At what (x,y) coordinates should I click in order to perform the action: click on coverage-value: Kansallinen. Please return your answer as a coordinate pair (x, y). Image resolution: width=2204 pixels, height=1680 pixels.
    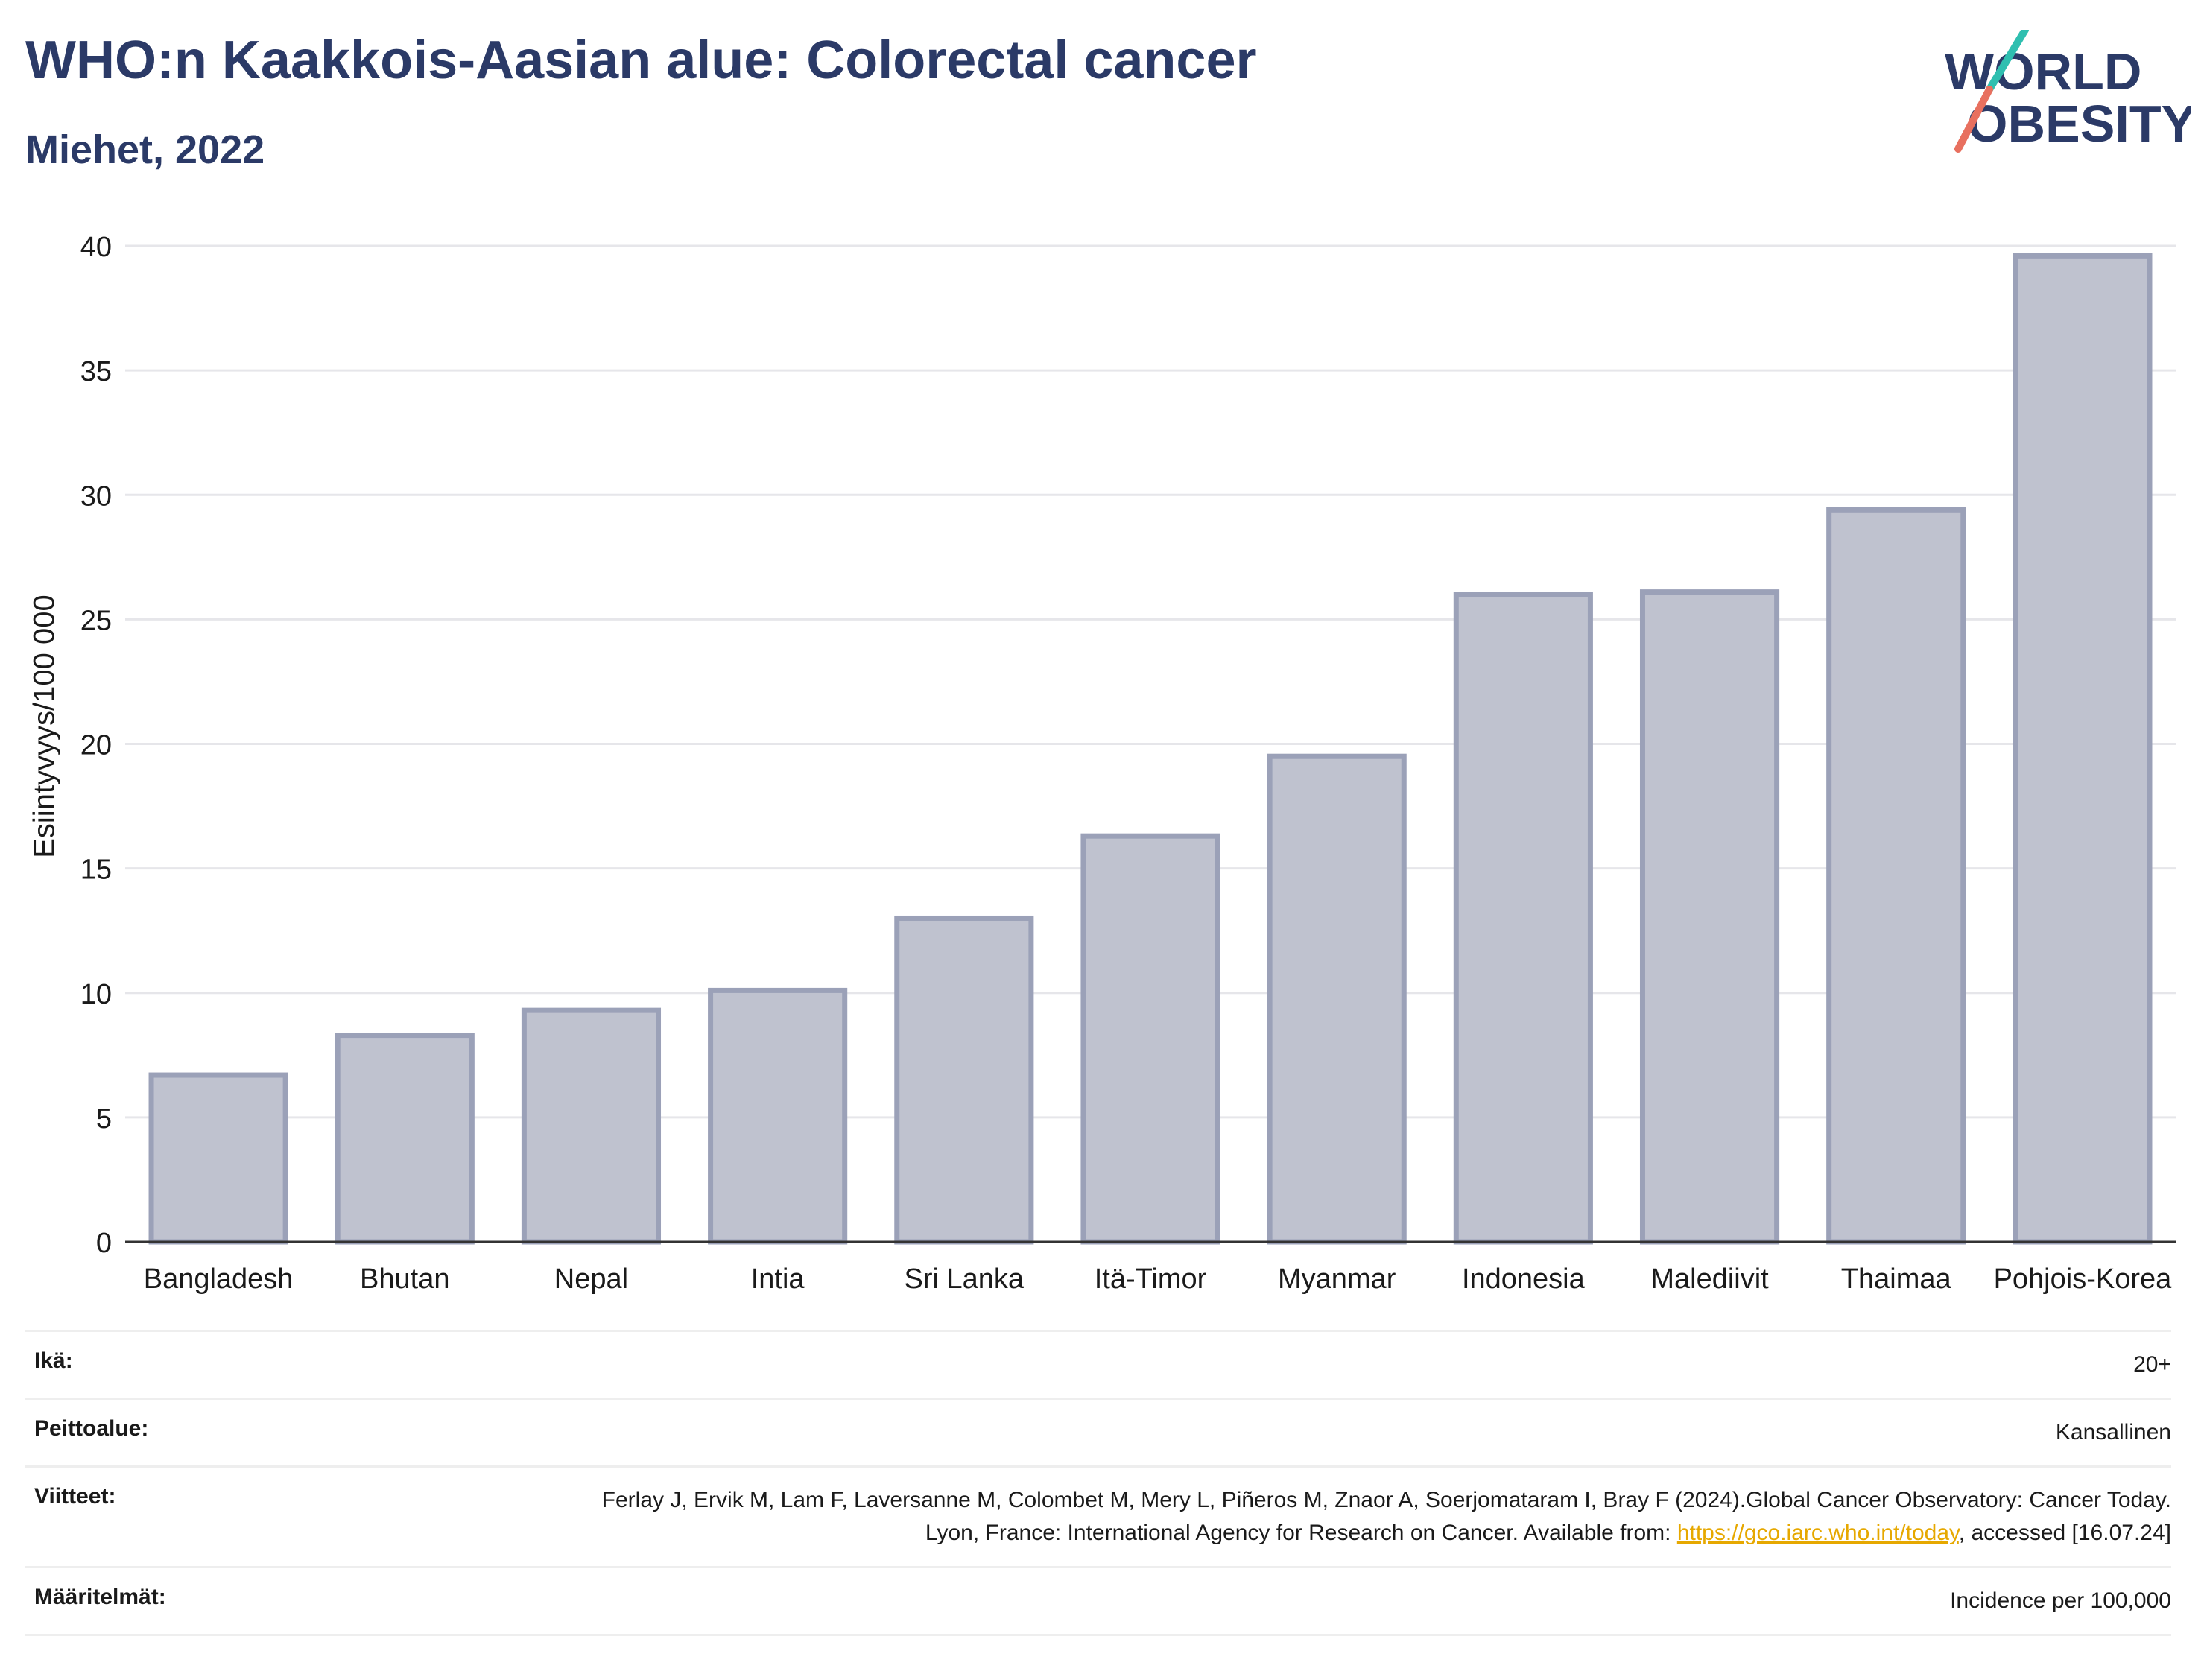
    Looking at the image, I should click on (2113, 1432).